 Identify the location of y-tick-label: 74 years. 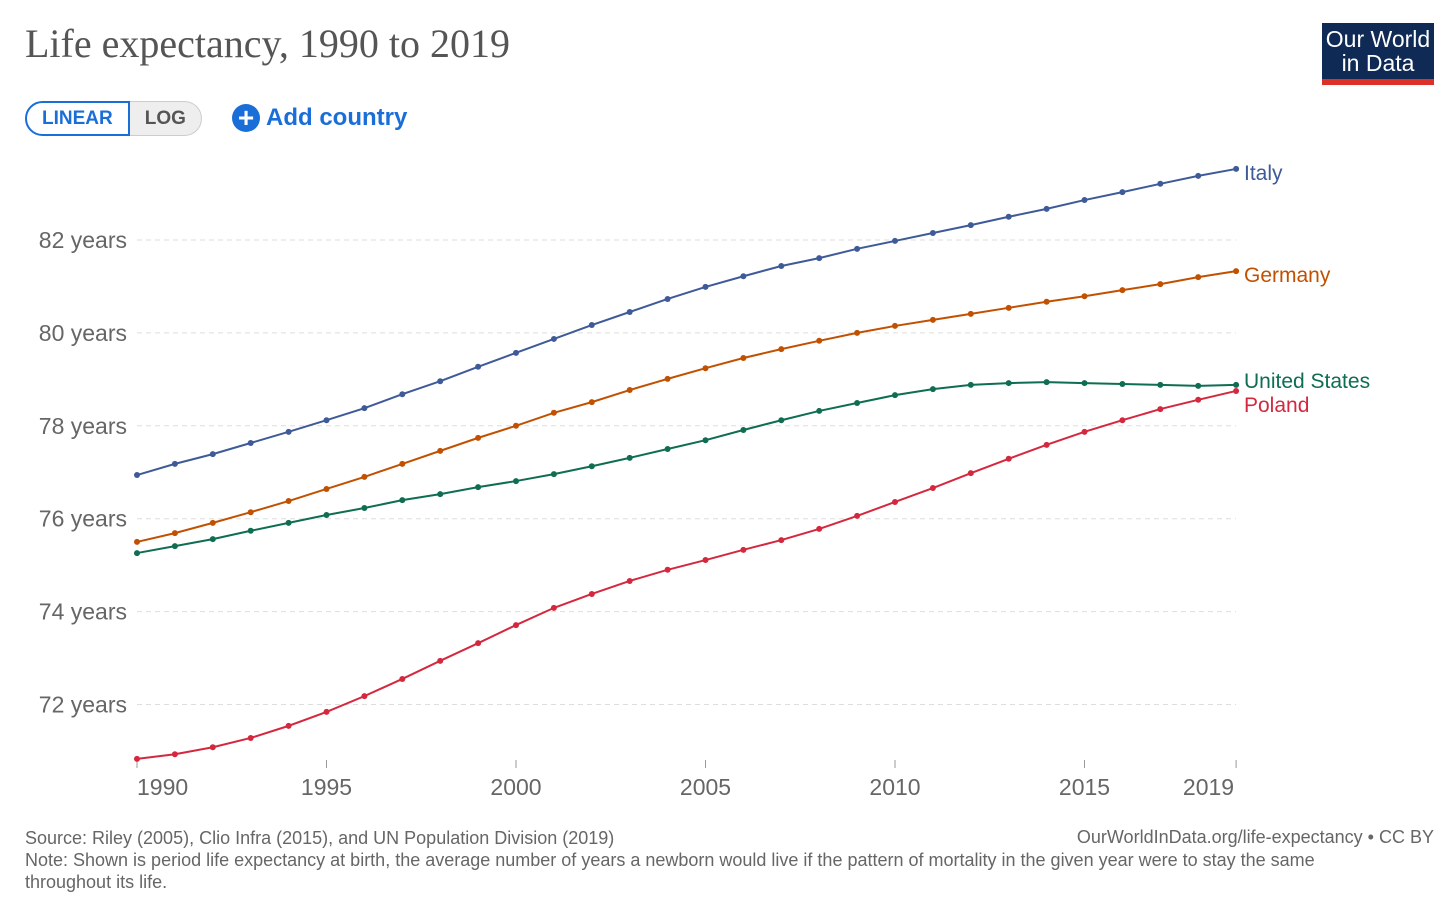
(83, 612).